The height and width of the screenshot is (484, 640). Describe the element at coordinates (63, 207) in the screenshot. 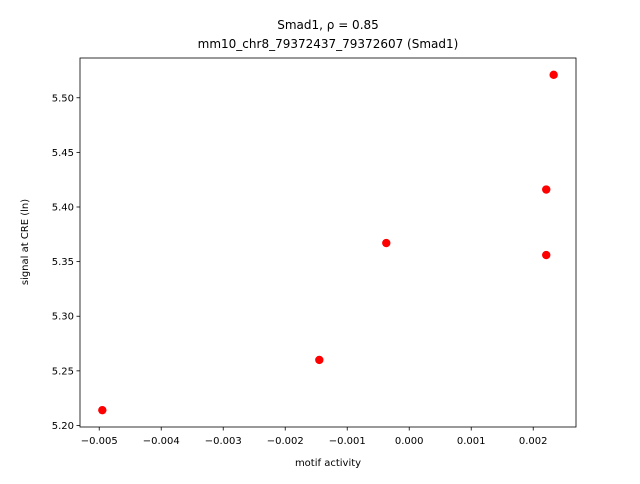

I see `y-tick-label: 5.40` at that location.